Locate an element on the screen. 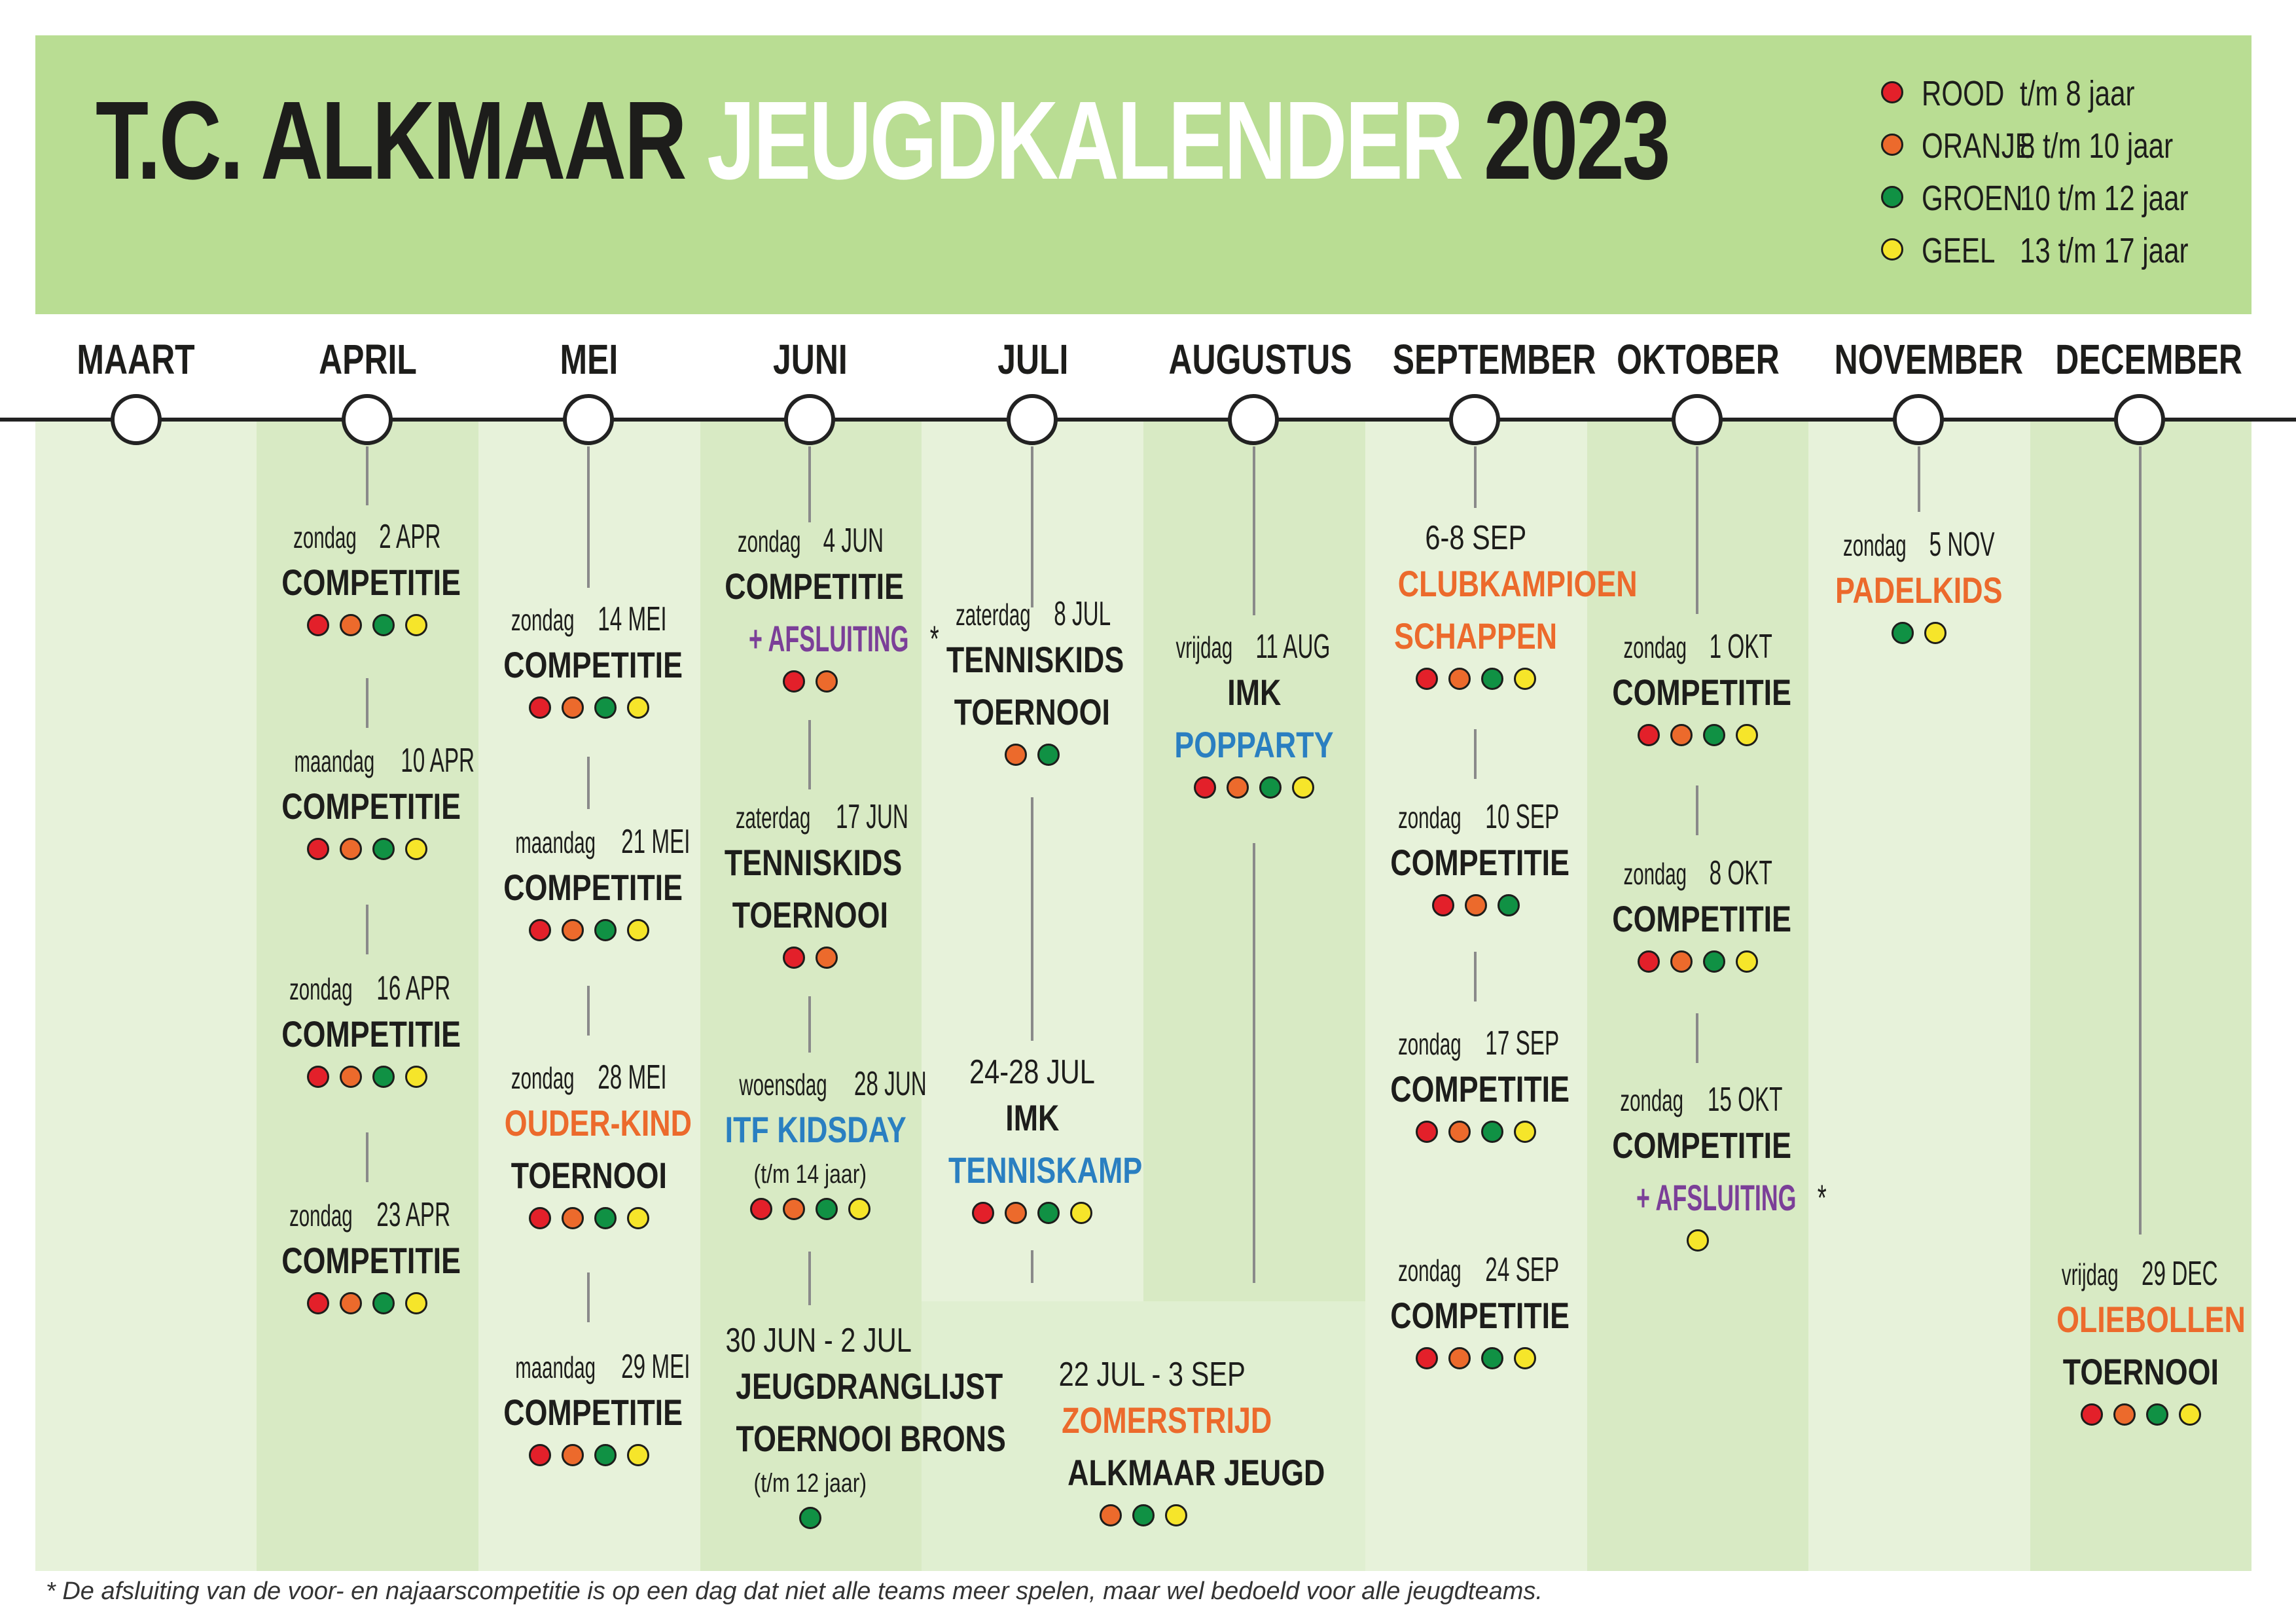 This screenshot has width=2296, height=1624. event-card: zondag 14 MEI COMPETITIE is located at coordinates (589, 662).